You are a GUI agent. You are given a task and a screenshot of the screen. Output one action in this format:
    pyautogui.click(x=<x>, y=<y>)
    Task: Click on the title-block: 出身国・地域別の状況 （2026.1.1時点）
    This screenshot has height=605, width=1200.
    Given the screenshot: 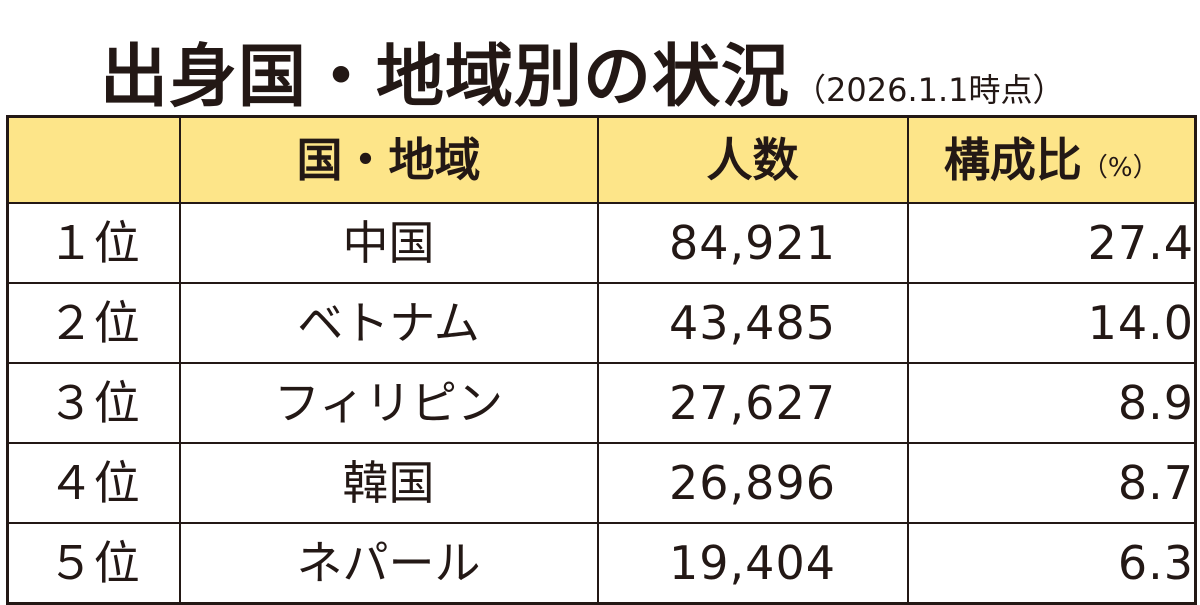 What is the action you would take?
    pyautogui.click(x=582, y=67)
    